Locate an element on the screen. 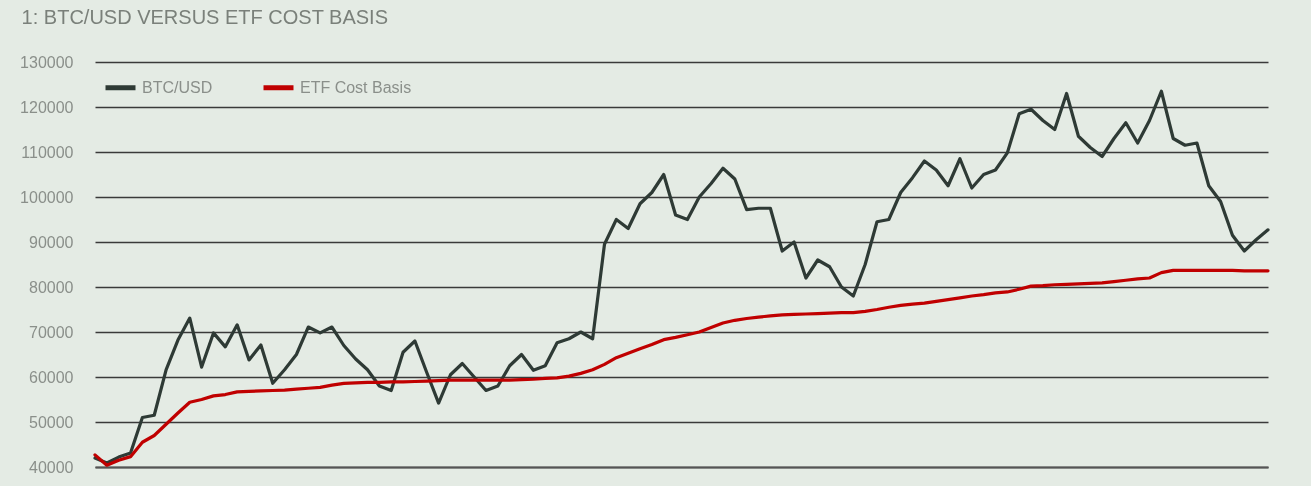 This screenshot has height=486, width=1311. legend-label: BTC/USD is located at coordinates (177, 87).